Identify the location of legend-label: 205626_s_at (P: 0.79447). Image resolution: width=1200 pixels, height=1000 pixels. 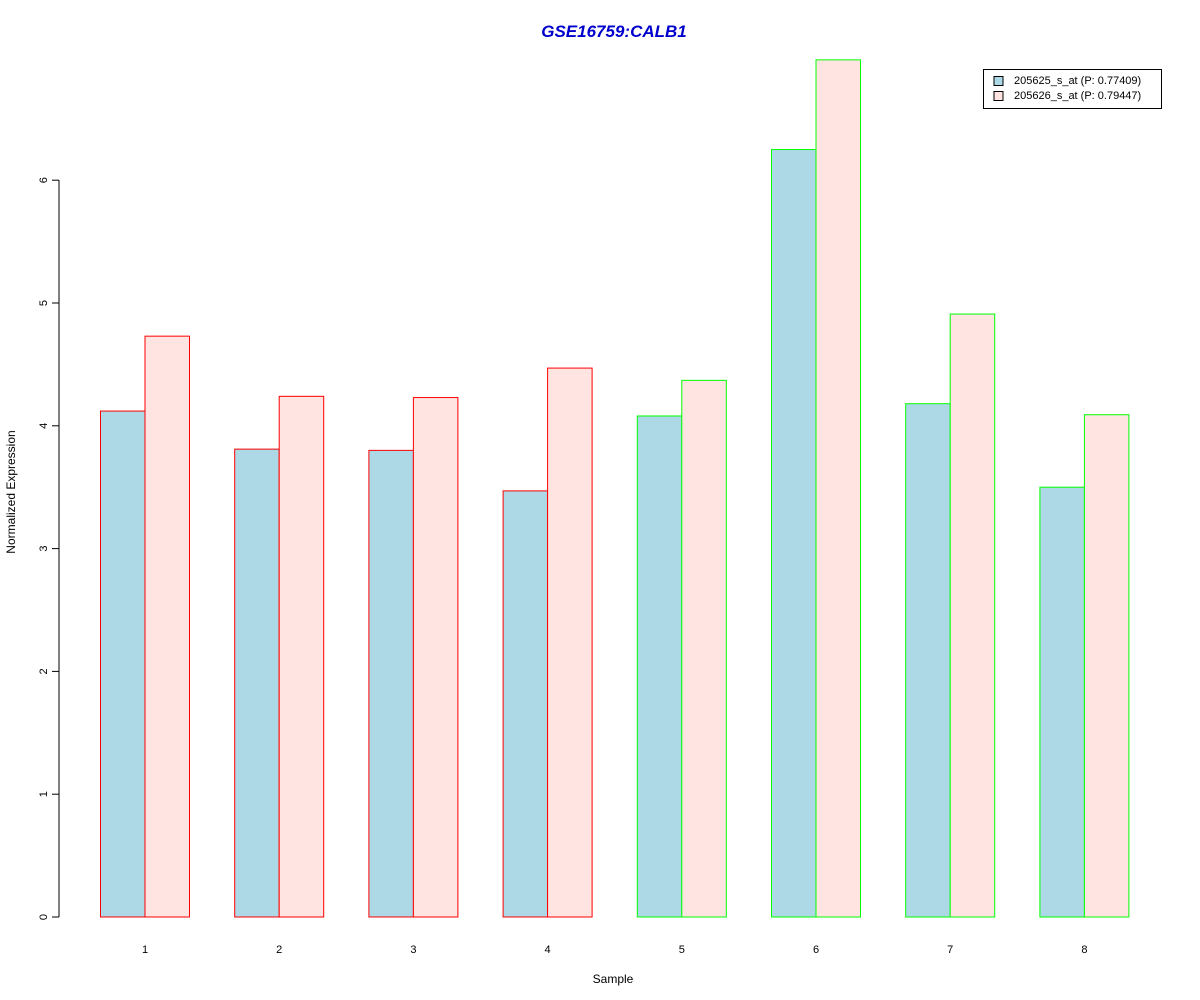
(1077, 96).